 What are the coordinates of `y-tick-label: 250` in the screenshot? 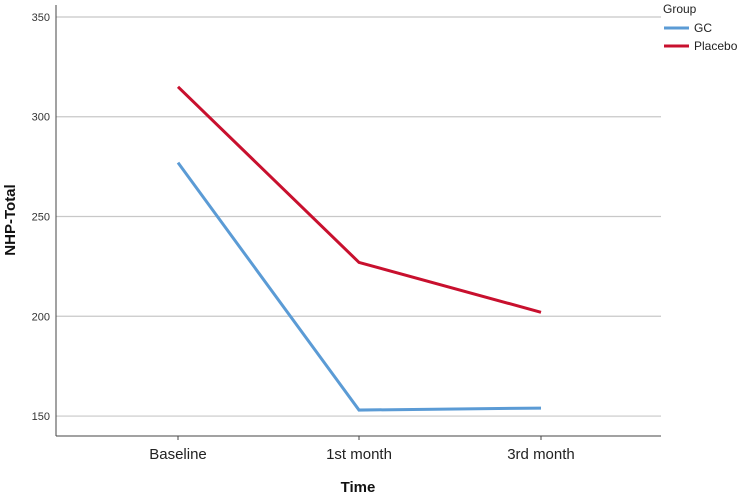 It's located at (41, 218).